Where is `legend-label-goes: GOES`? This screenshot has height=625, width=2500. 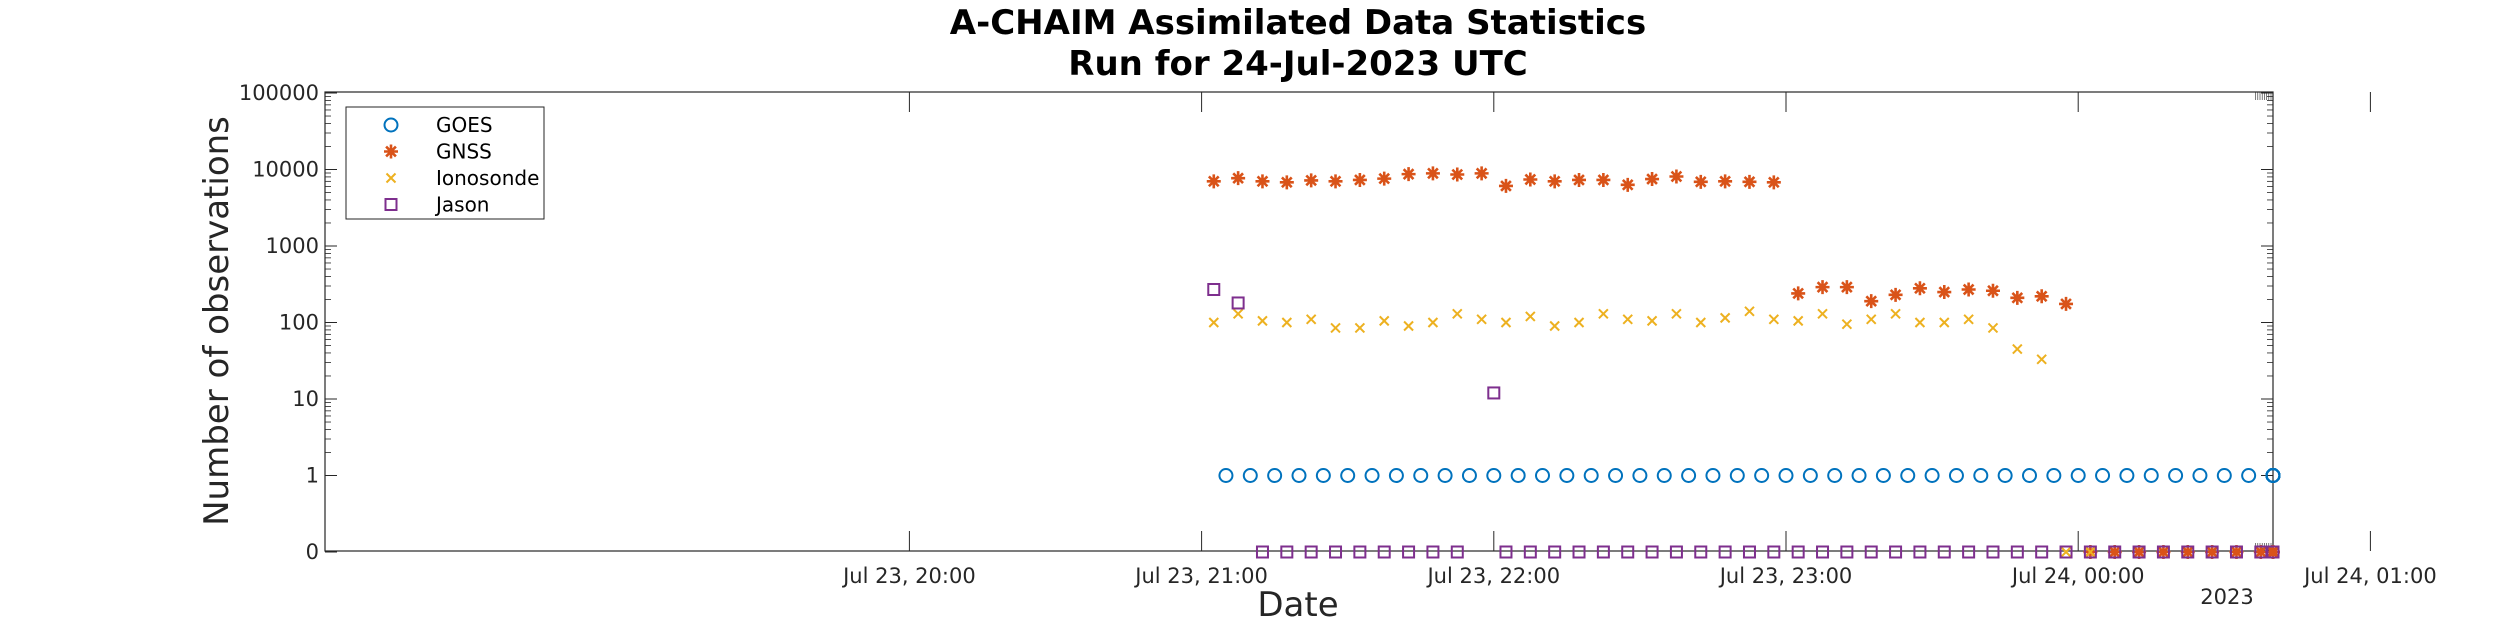 legend-label-goes: GOES is located at coordinates (464, 125).